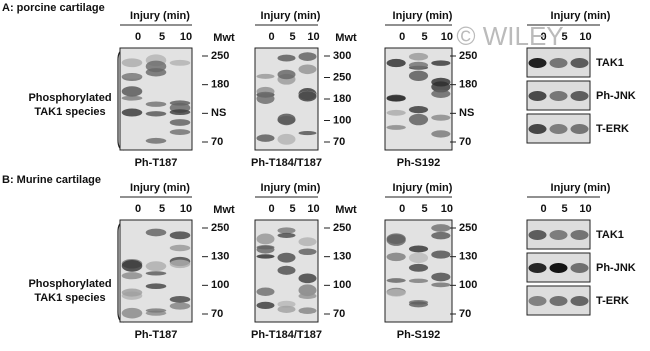  What do you see at coordinates (220, 285) in the screenshot?
I see `marker-label: 100` at bounding box center [220, 285].